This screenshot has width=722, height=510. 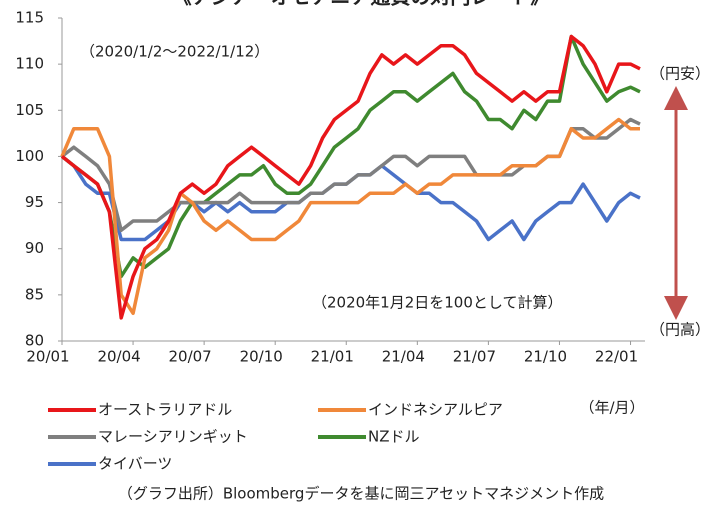 What do you see at coordinates (361, 4) in the screenshot?
I see `chart-title: 《アジア・オセアニア通貨の対円レート》` at bounding box center [361, 4].